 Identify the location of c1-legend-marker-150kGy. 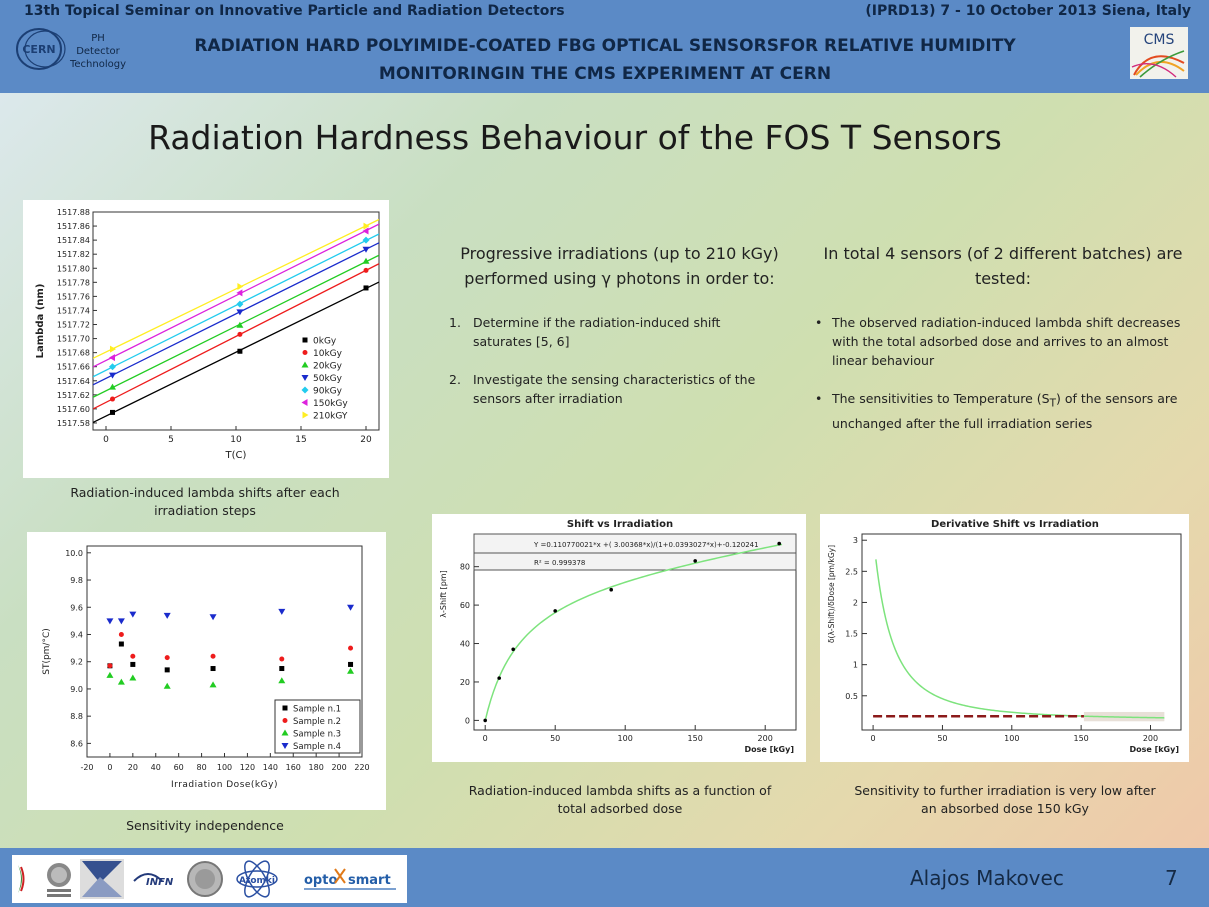
(304, 402).